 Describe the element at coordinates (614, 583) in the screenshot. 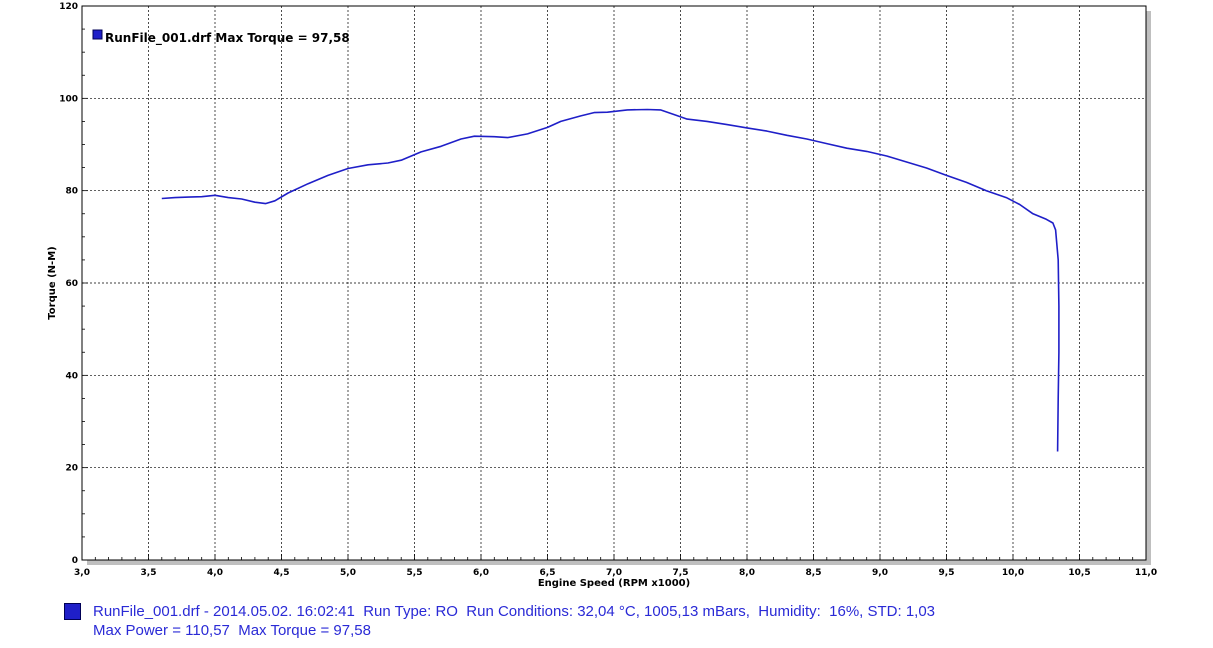

I see `x-axis-title: Engine Speed (RPM x1000)` at that location.